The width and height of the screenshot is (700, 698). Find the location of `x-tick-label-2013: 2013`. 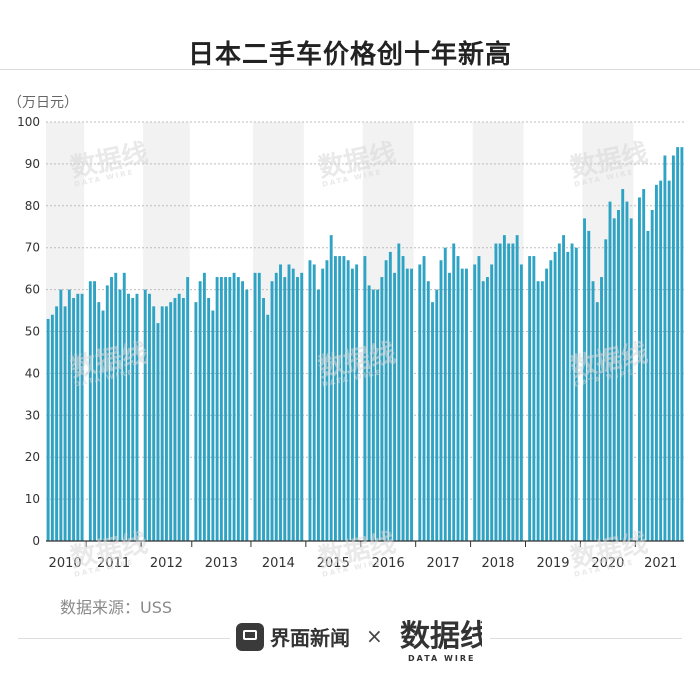

x-tick-label-2013: 2013 is located at coordinates (221, 563).